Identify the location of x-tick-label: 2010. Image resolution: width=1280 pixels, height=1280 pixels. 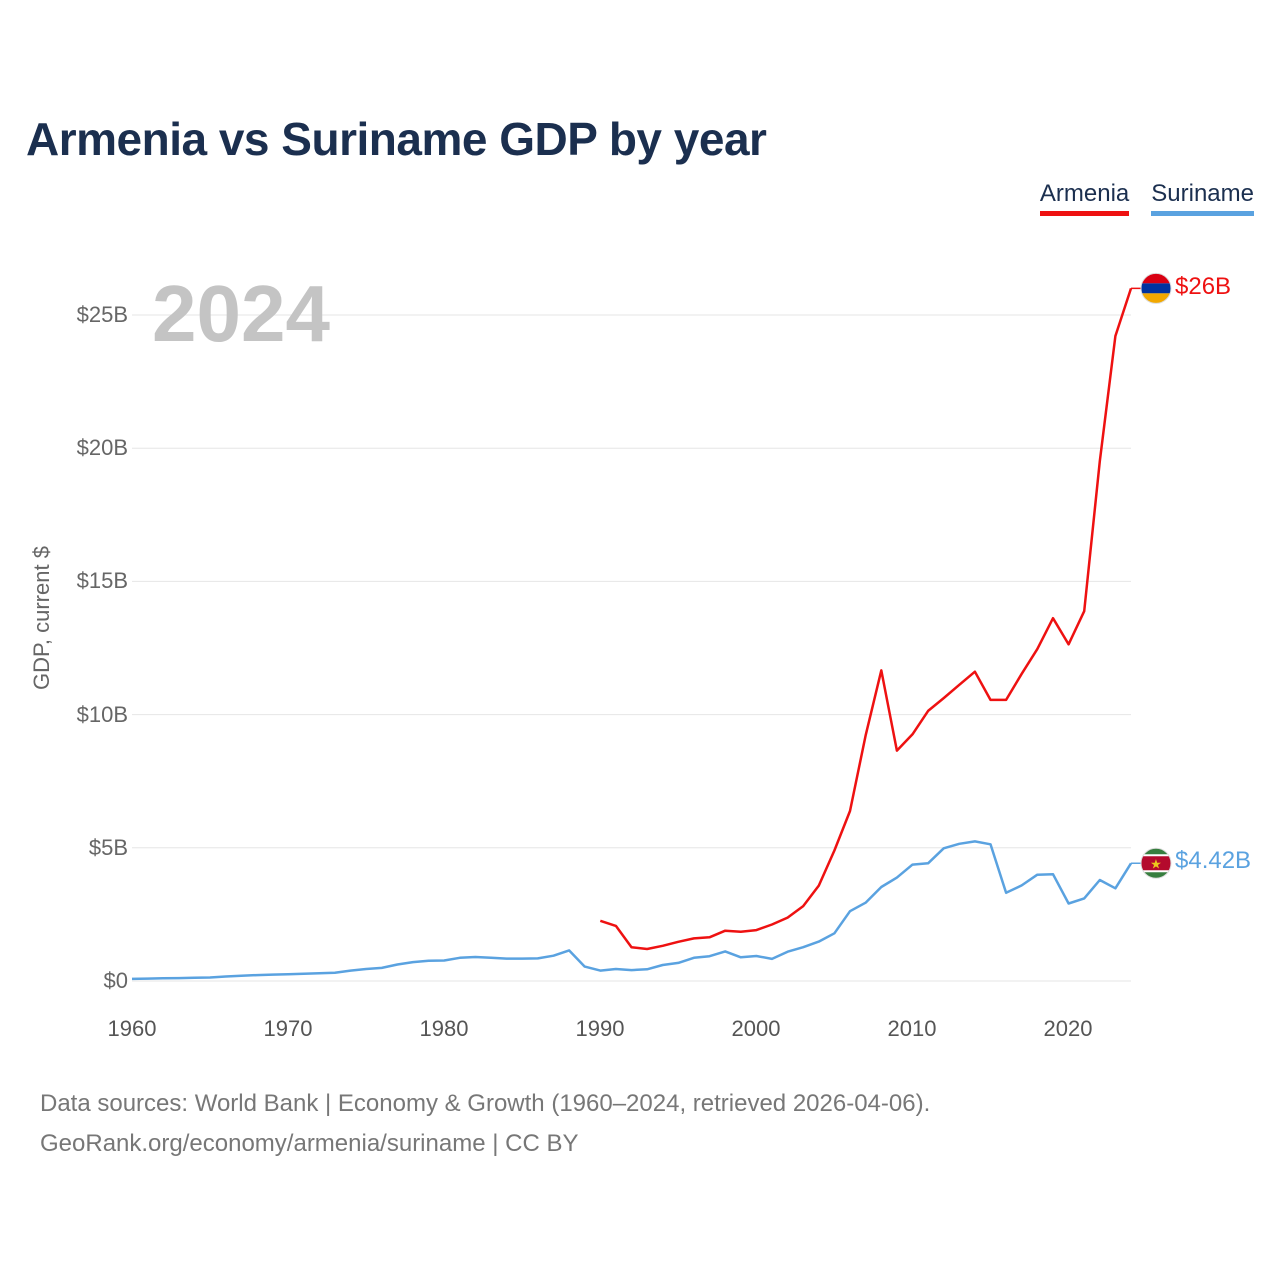
(912, 1028).